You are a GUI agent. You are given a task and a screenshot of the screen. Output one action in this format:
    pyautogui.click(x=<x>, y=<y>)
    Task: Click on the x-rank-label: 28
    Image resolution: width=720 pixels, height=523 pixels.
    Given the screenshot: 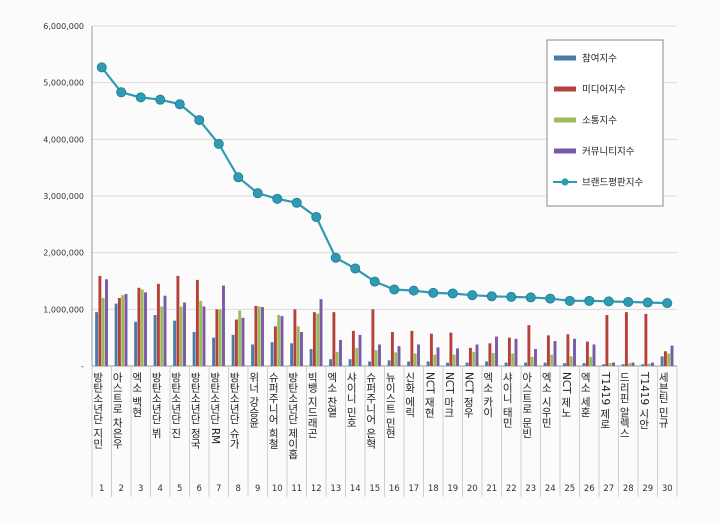 What is the action you would take?
    pyautogui.click(x=628, y=489)
    